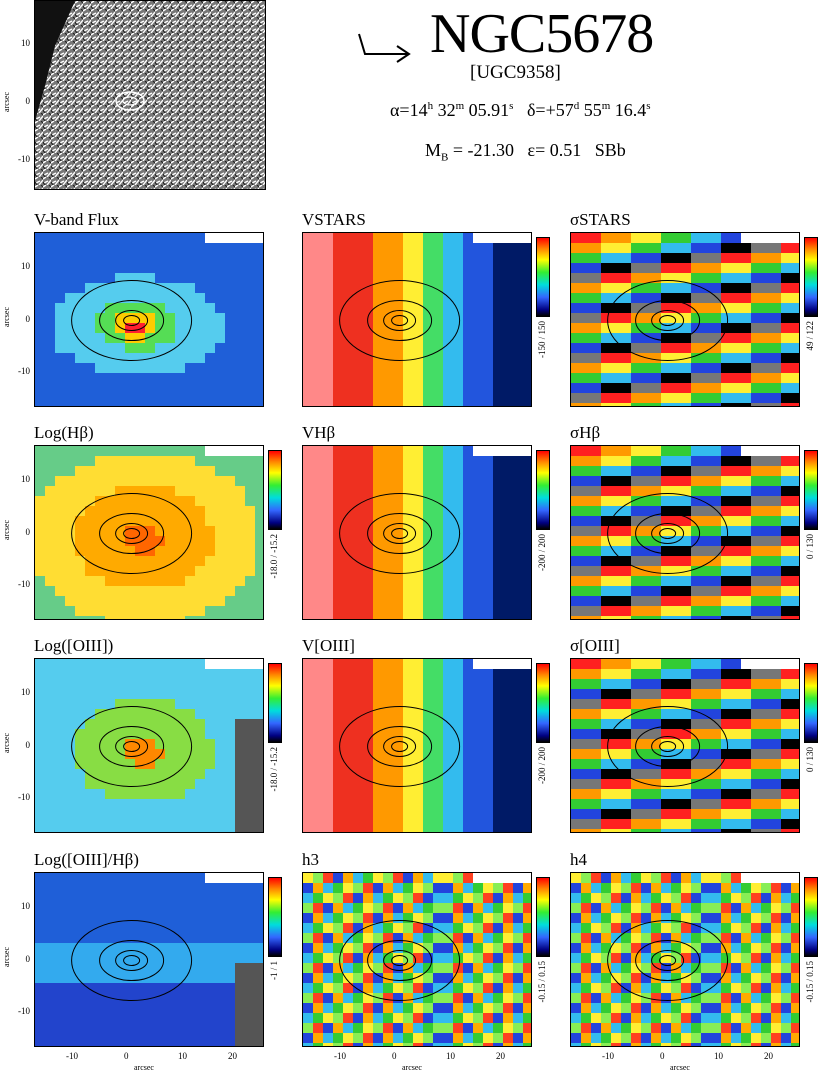 The height and width of the screenshot is (1072, 822). I want to click on colorbar-range: -1 / 1, so click(274, 970).